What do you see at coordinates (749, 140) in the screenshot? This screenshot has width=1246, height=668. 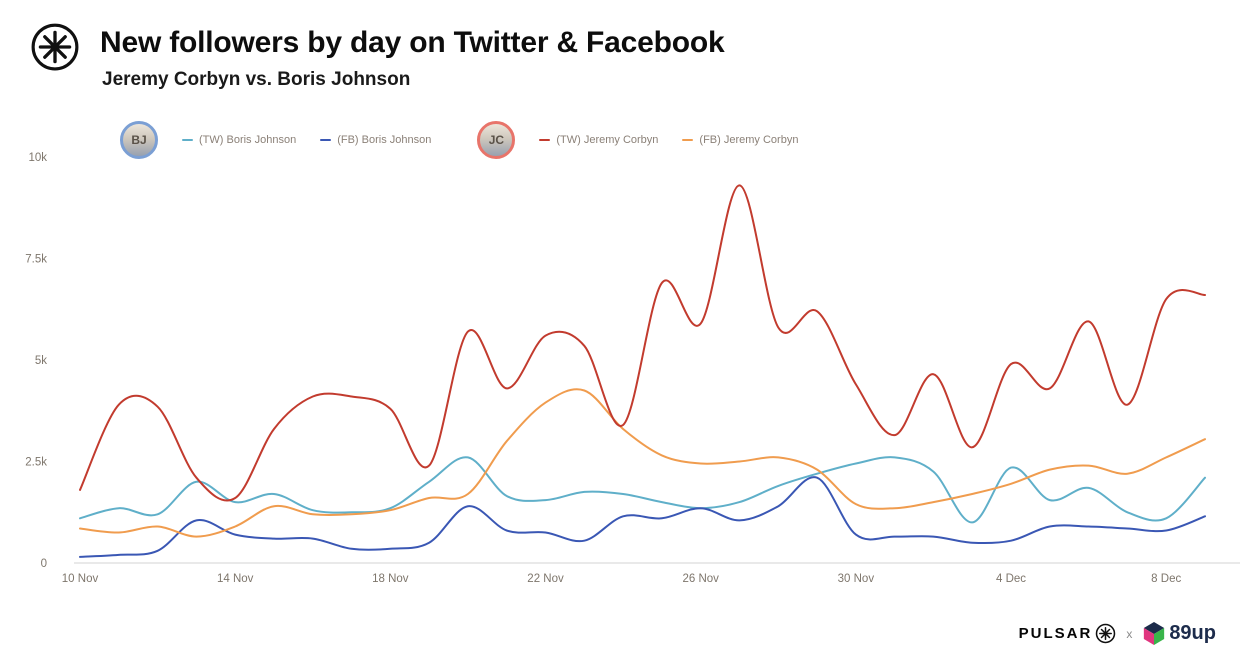 I see `legend-label: (FB) Jeremy Corbyn` at bounding box center [749, 140].